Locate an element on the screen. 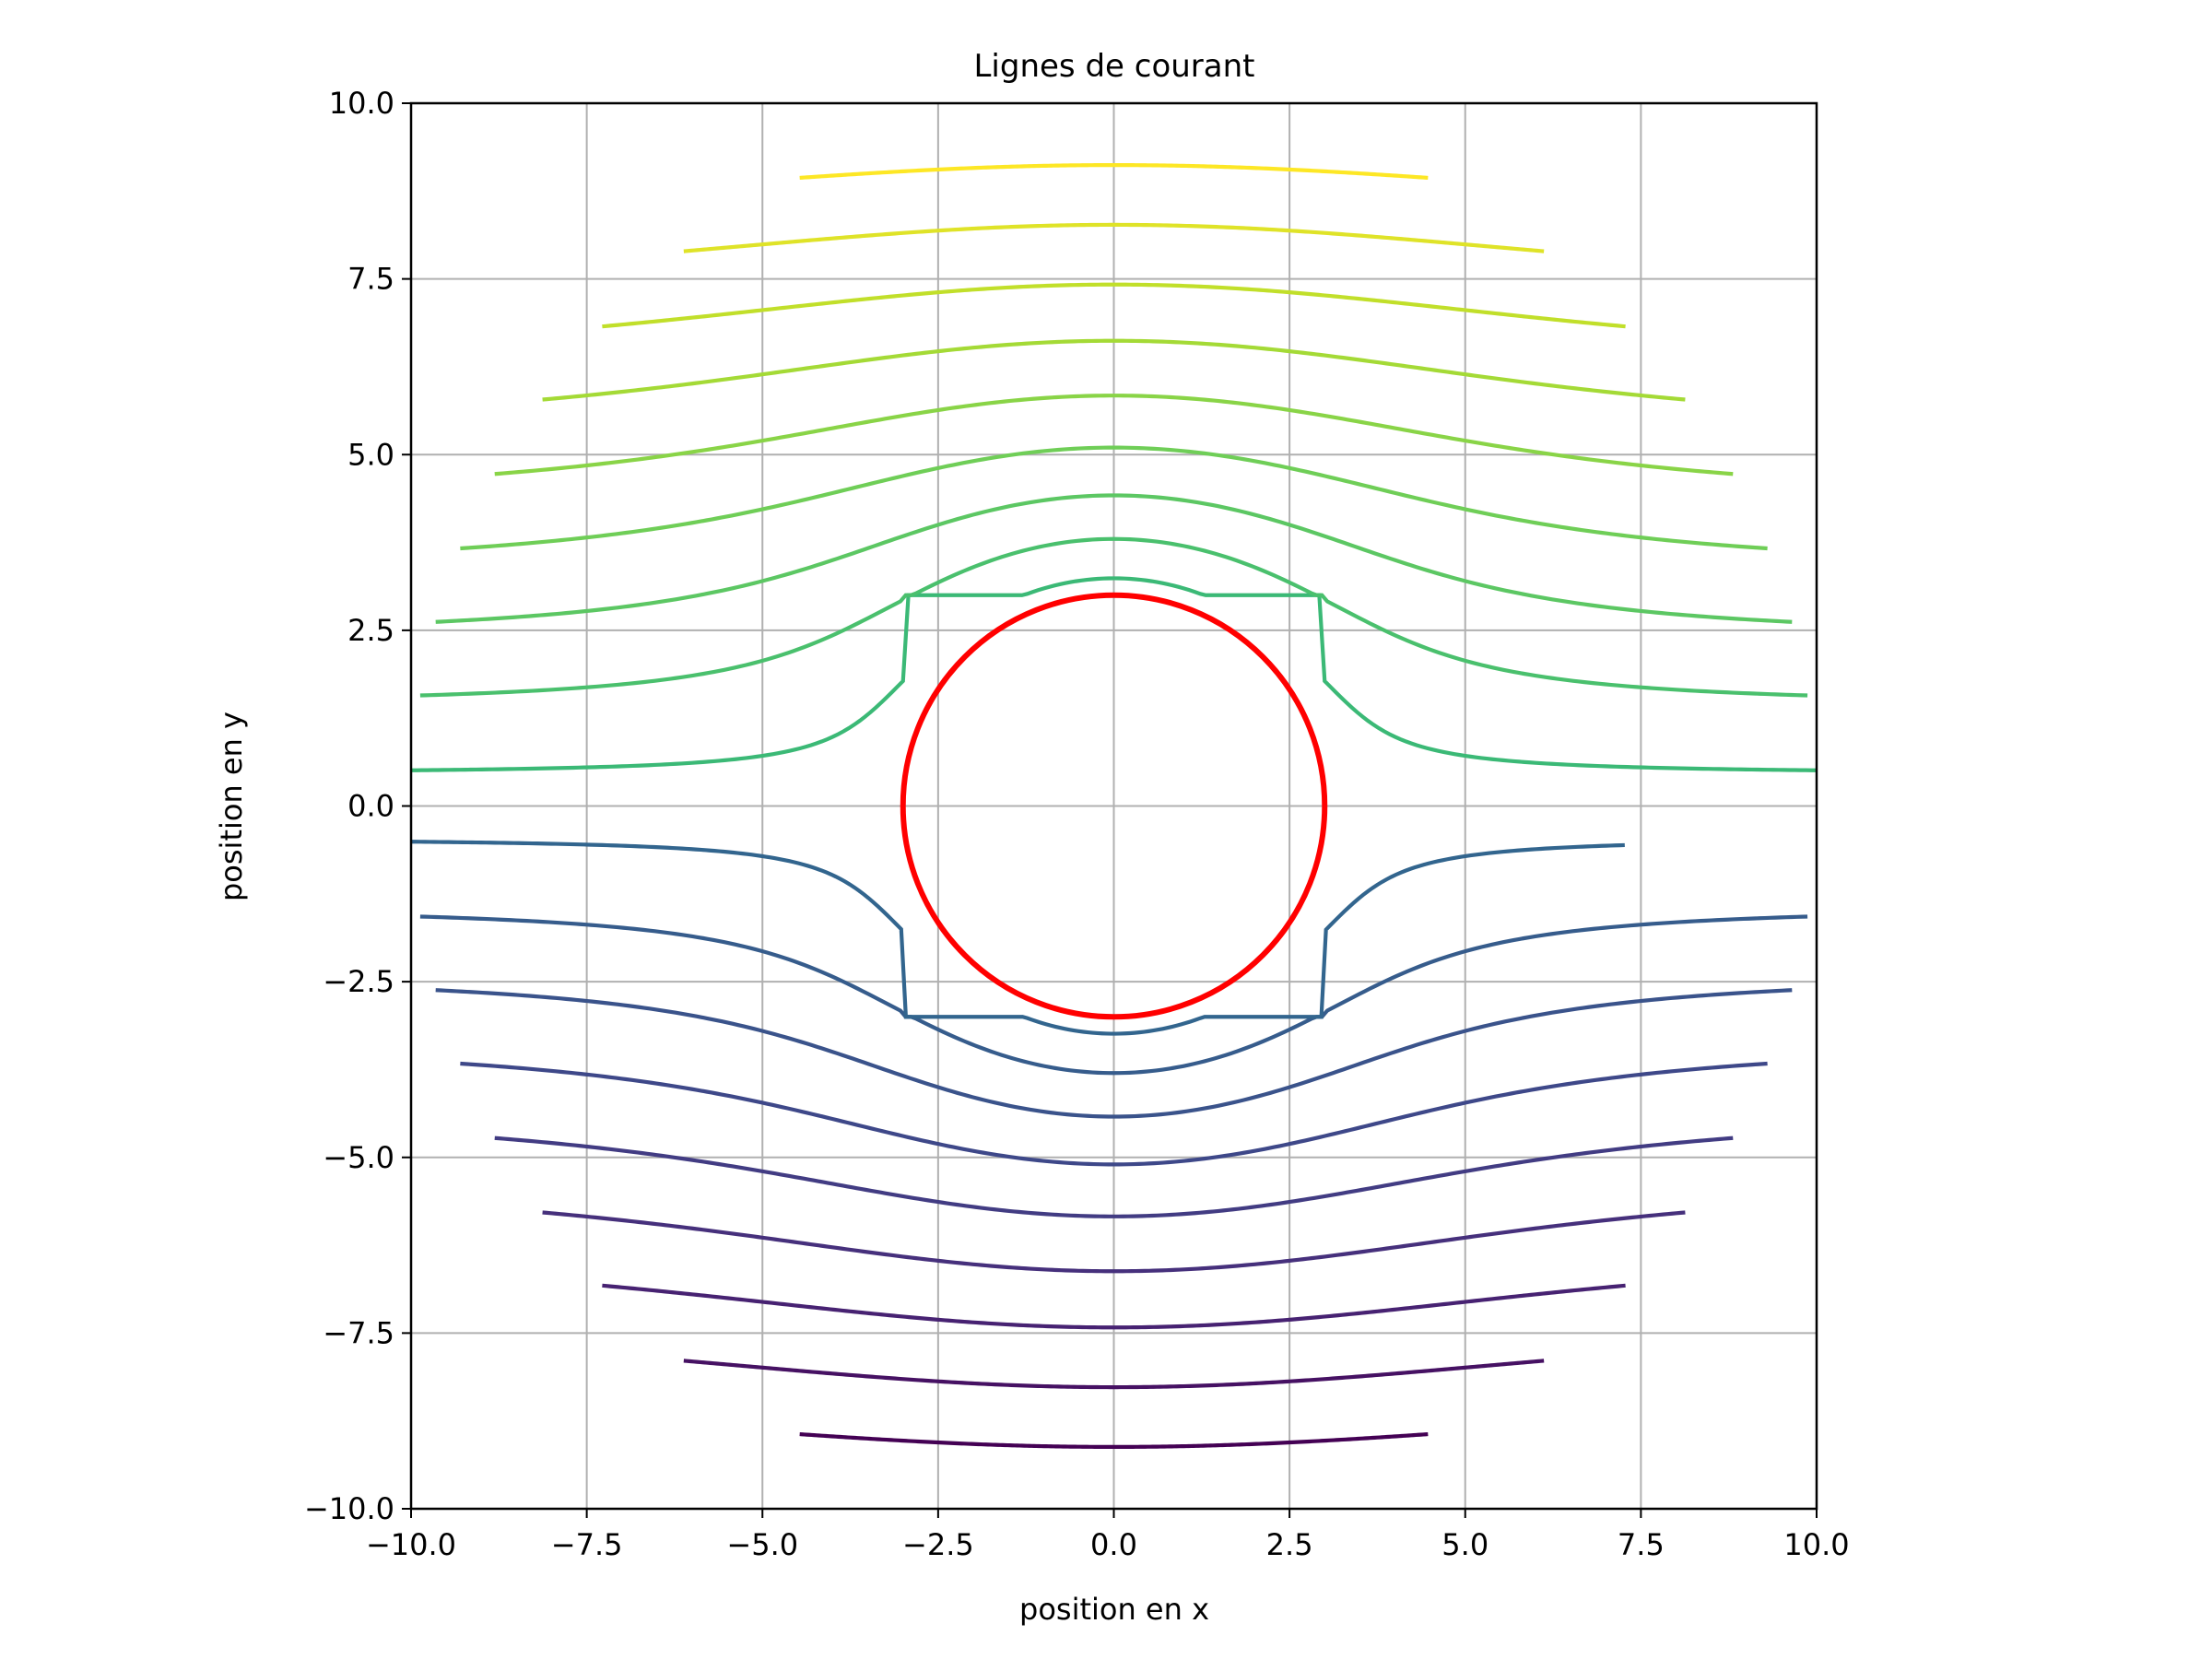 This screenshot has width=2212, height=1659. y-axis-ticks: 10.0 7.5 5.0 2.5 0.0 −2.5 −5.0 −7.5 −10.0 is located at coordinates (357, 806).